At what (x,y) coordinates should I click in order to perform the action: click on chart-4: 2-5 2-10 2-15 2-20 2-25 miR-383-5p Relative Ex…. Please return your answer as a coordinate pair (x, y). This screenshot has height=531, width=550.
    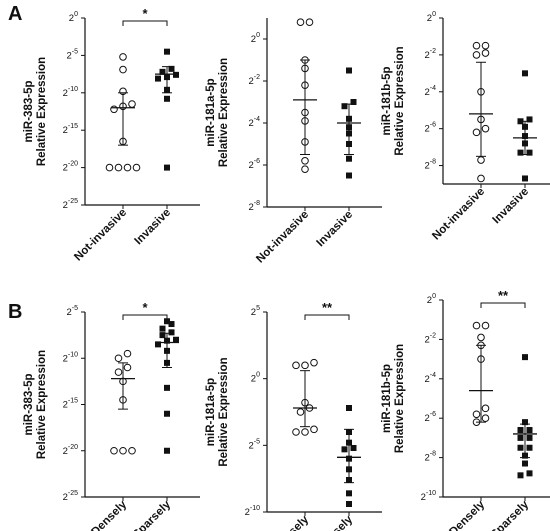
    Looking at the image, I should click on (111, 415).